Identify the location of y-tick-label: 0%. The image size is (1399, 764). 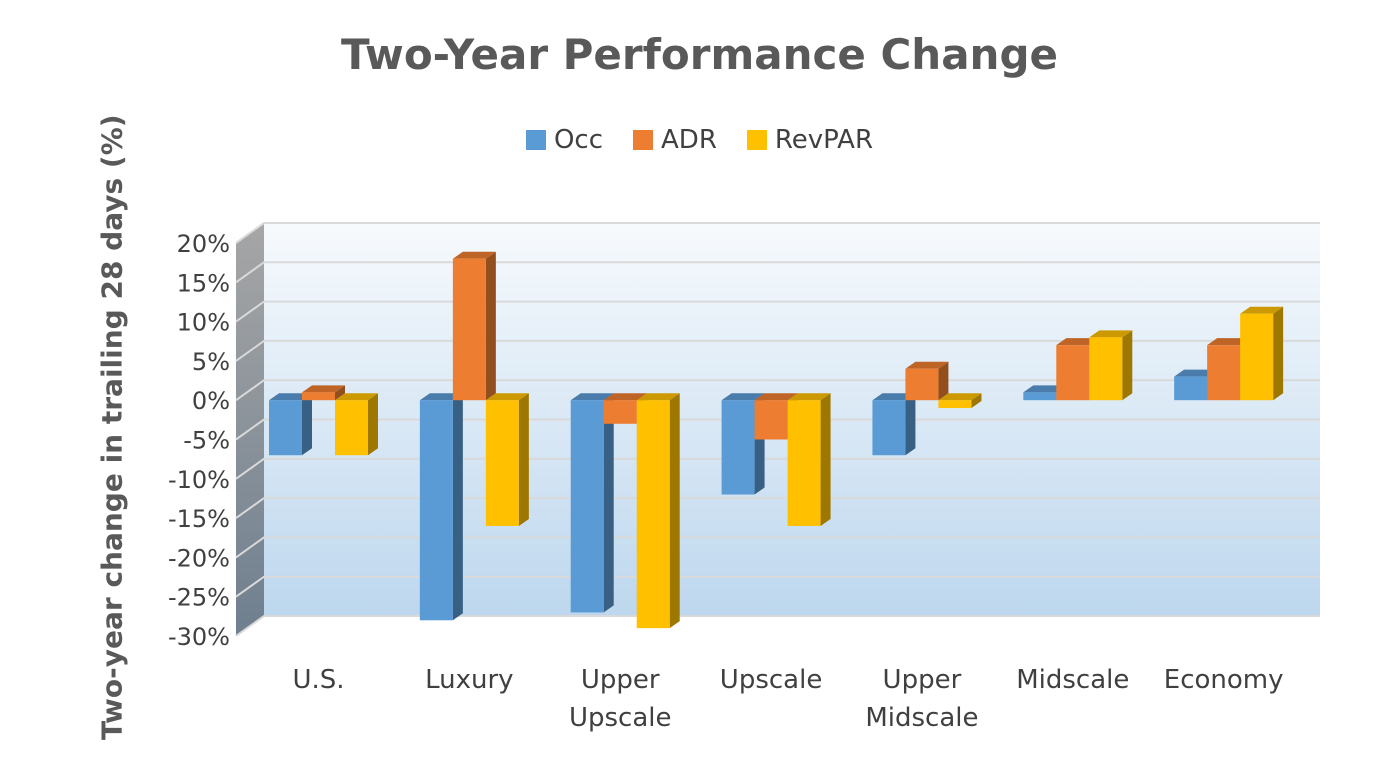
(211, 401).